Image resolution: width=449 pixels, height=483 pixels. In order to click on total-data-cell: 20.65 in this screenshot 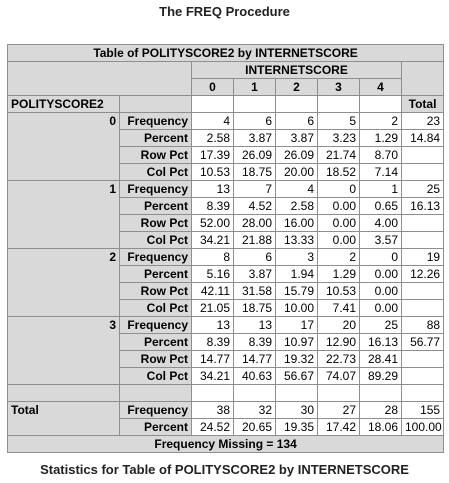, I will do `click(254, 427)`.